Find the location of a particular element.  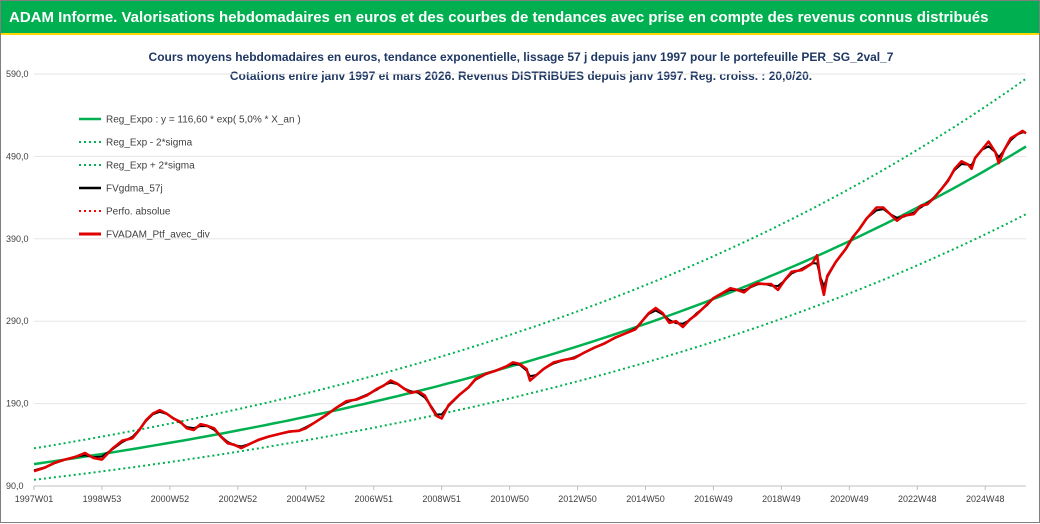

x-tick-label: 2008W51 is located at coordinates (441, 499).